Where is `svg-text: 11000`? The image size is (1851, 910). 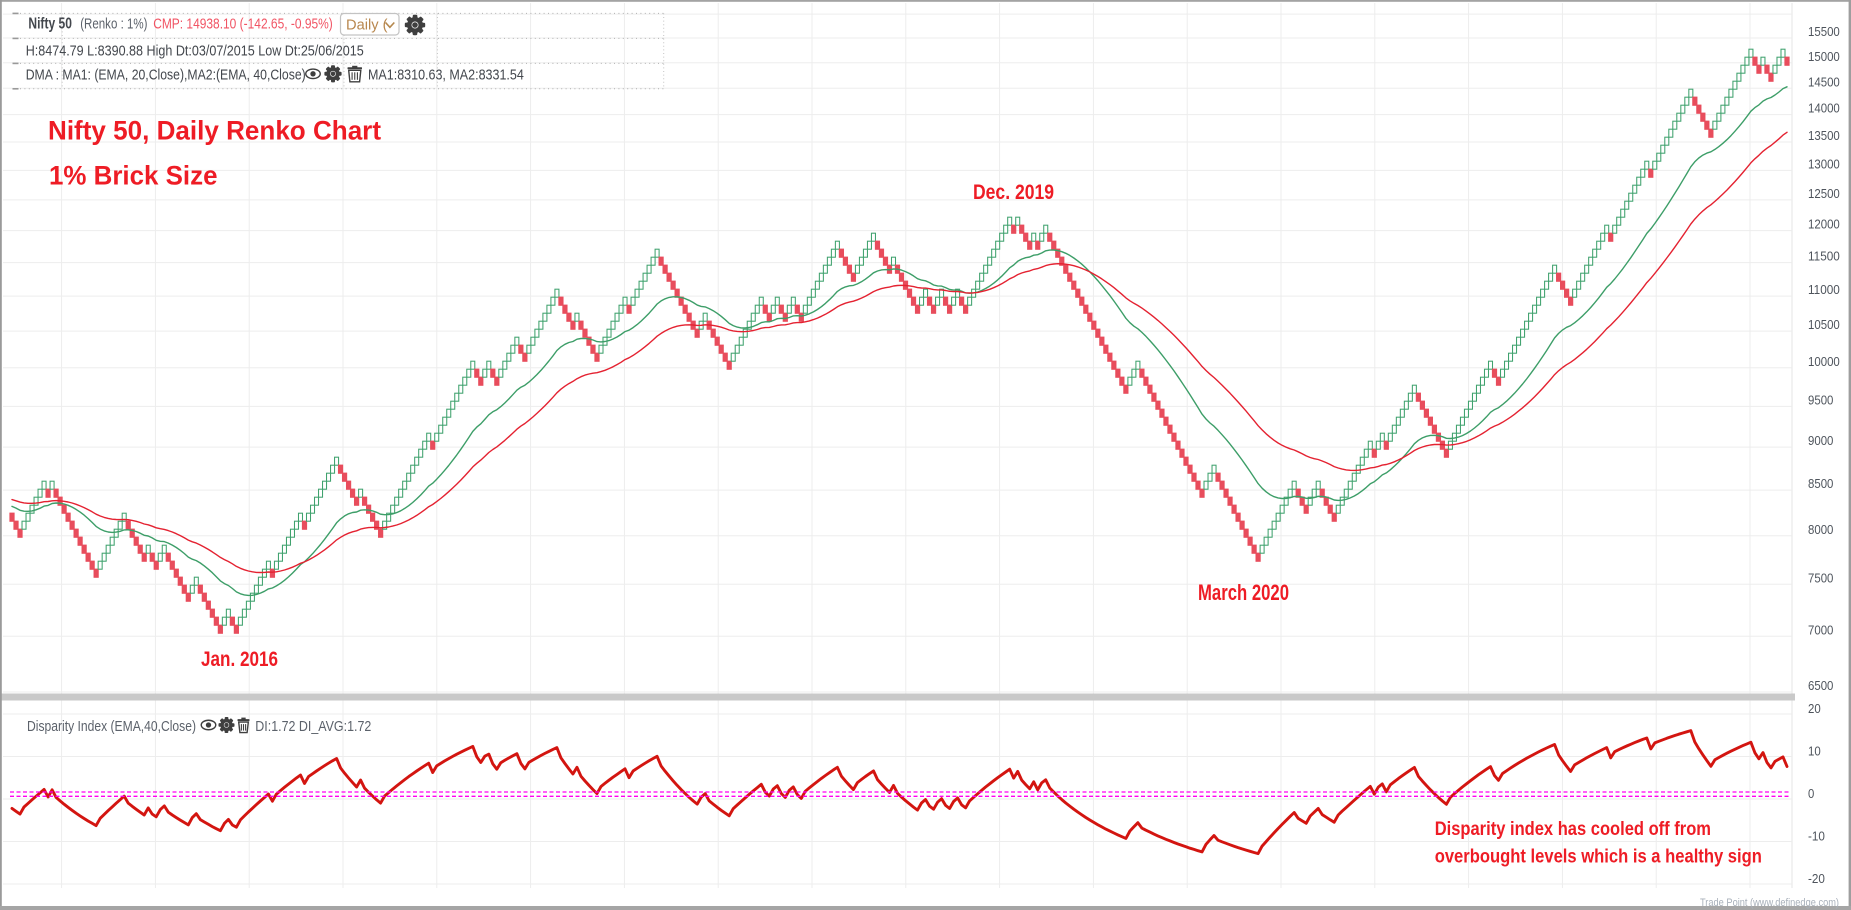
svg-text: 11000 is located at coordinates (1824, 290).